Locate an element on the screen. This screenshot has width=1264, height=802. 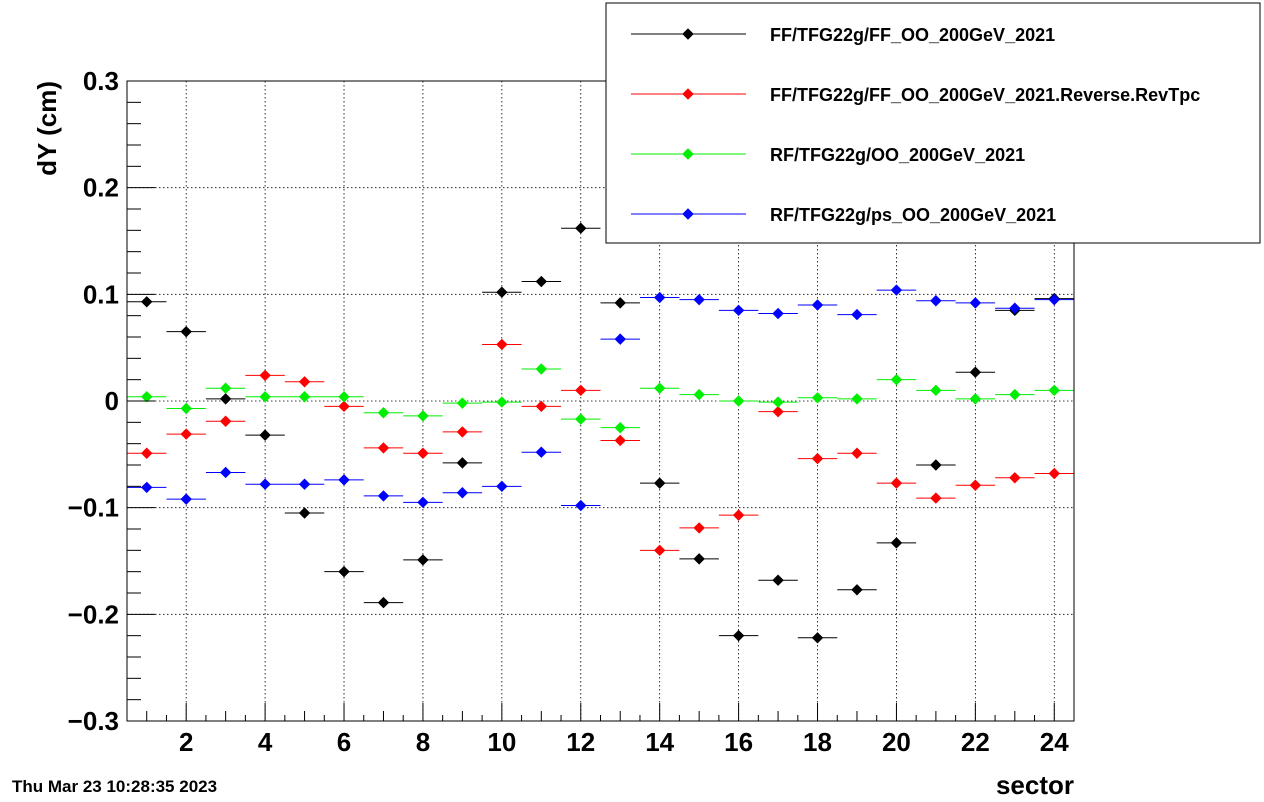
y-tick-label: −0.1 is located at coordinates (93, 508).